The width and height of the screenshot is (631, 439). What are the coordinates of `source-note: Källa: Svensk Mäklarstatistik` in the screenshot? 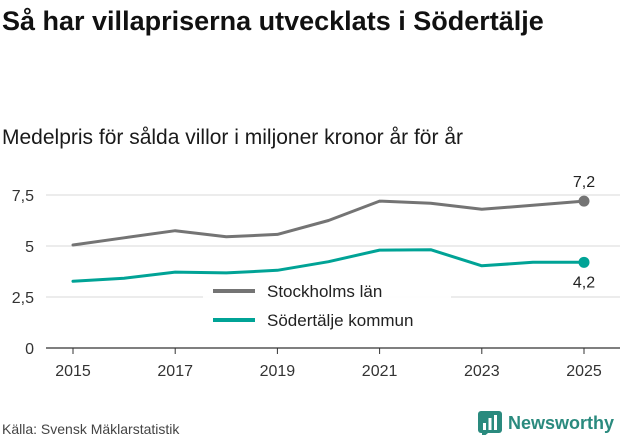 It's located at (91, 429).